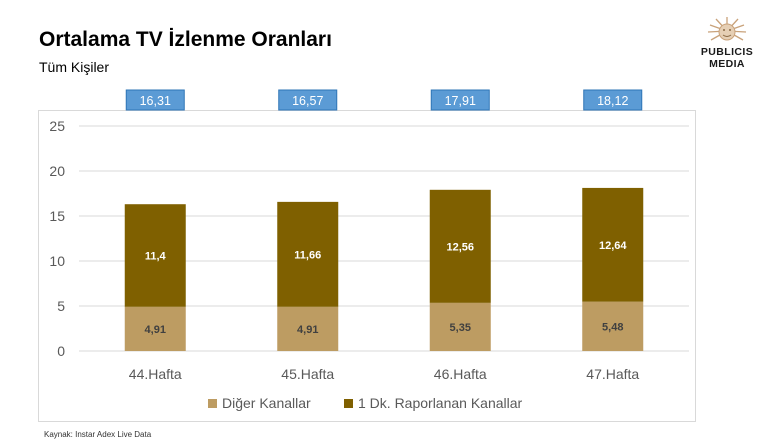 Image resolution: width=767 pixels, height=444 pixels. I want to click on x-category-label: 45.Hafta, so click(307, 374).